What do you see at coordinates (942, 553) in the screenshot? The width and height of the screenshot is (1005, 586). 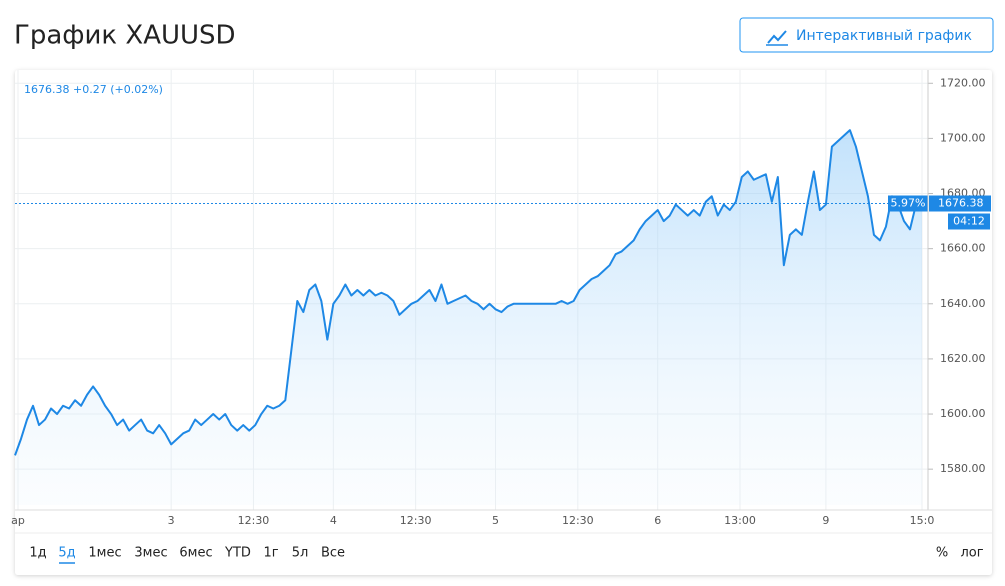 I see `percent-toggle: %` at bounding box center [942, 553].